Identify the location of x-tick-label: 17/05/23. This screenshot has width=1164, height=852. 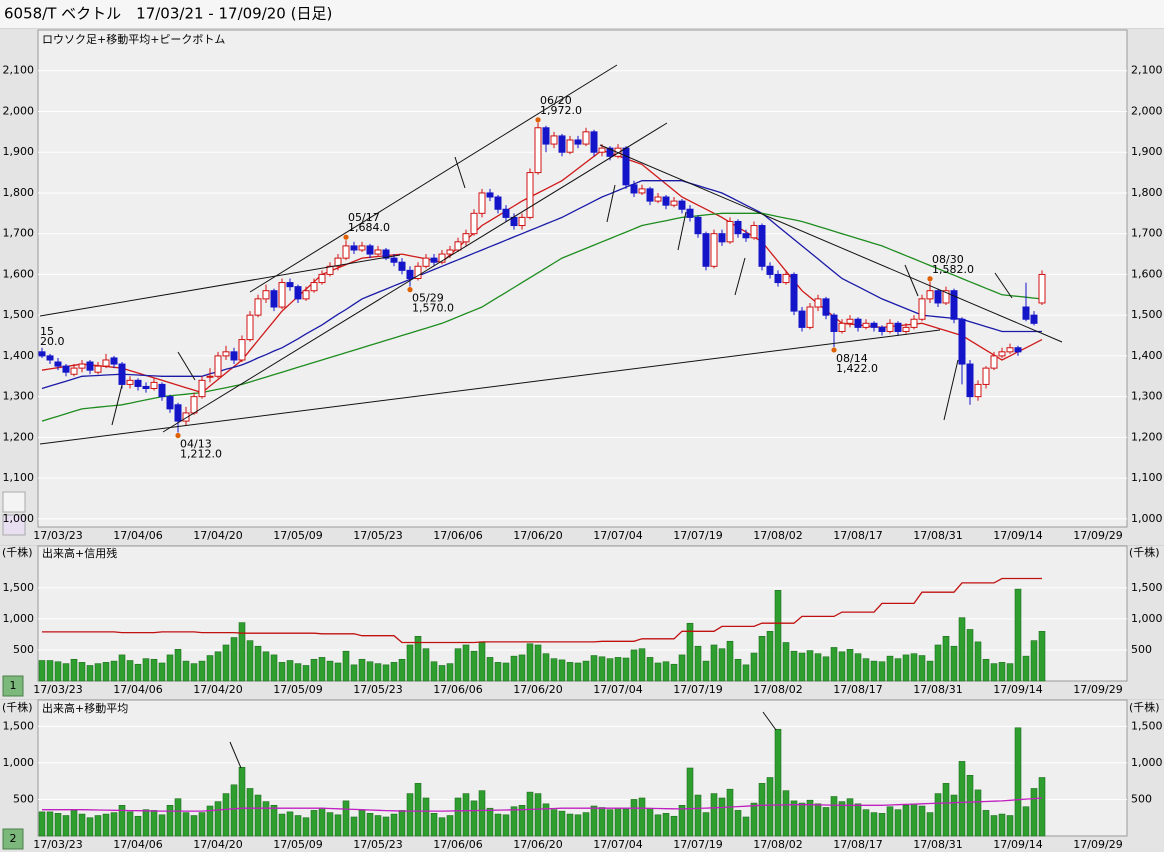
(377, 689).